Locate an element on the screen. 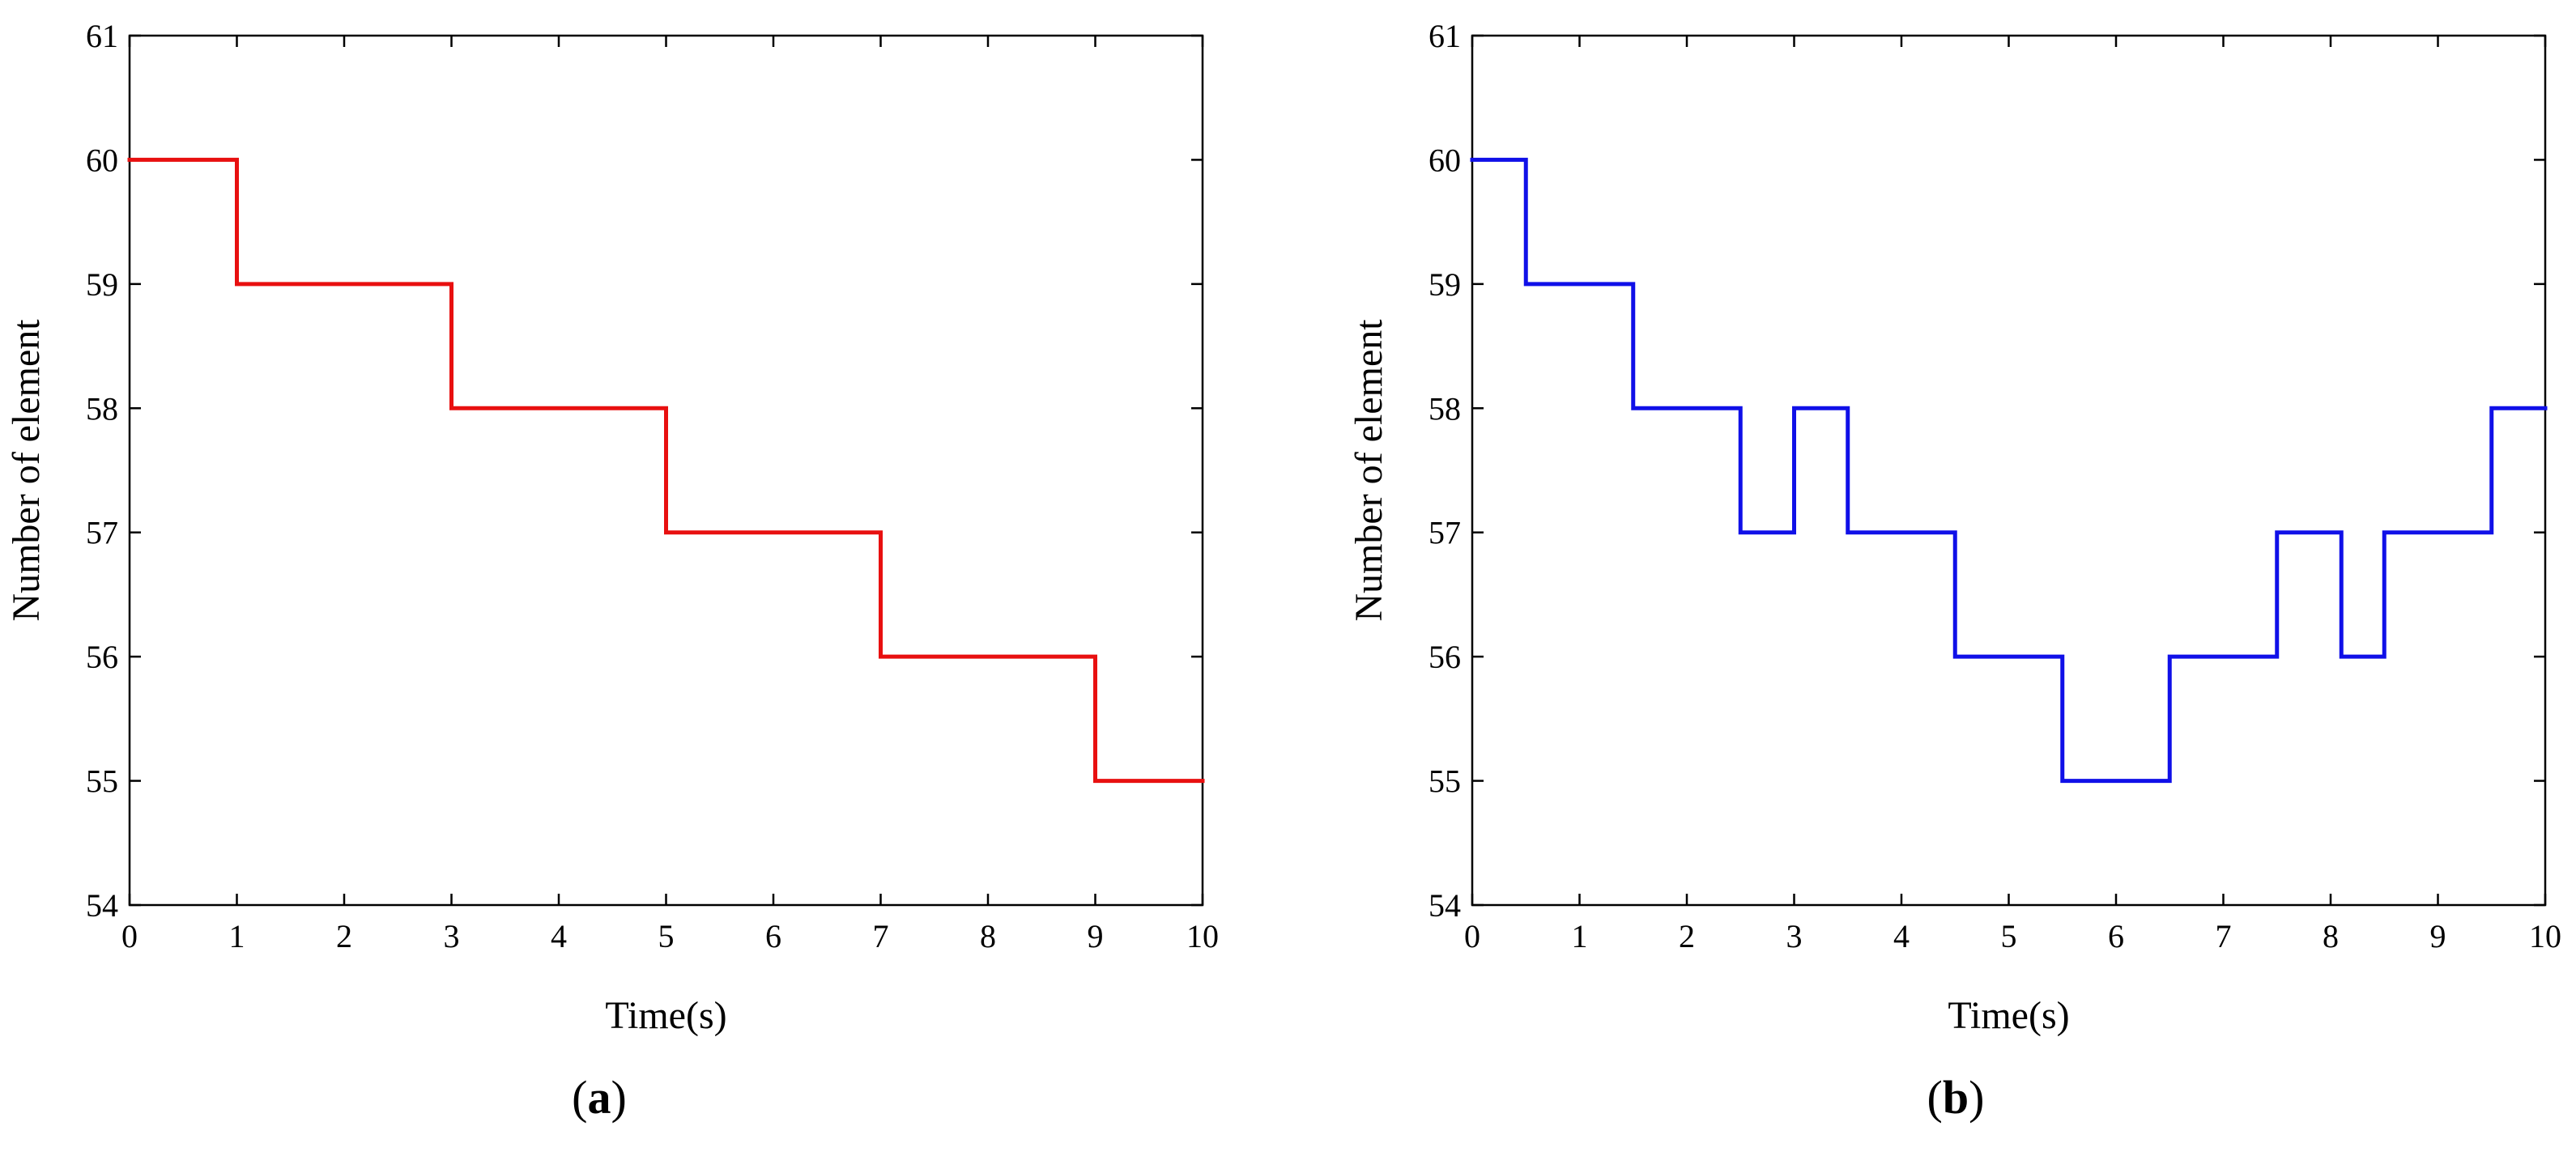 Image resolution: width=2576 pixels, height=1156 pixels. panel-caption: (b) is located at coordinates (1956, 1097).